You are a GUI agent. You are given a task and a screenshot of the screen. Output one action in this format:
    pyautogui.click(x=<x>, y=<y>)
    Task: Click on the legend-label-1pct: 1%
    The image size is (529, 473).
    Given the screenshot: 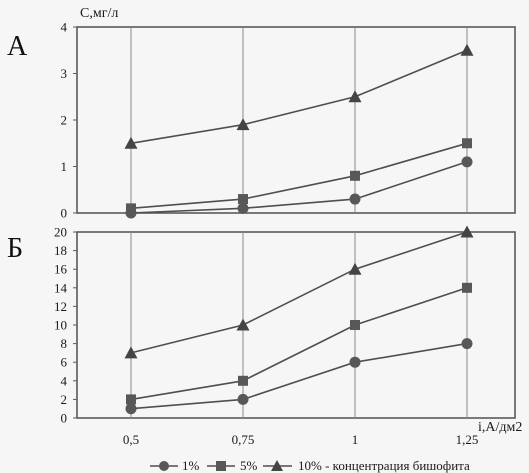 What is the action you would take?
    pyautogui.click(x=191, y=465)
    